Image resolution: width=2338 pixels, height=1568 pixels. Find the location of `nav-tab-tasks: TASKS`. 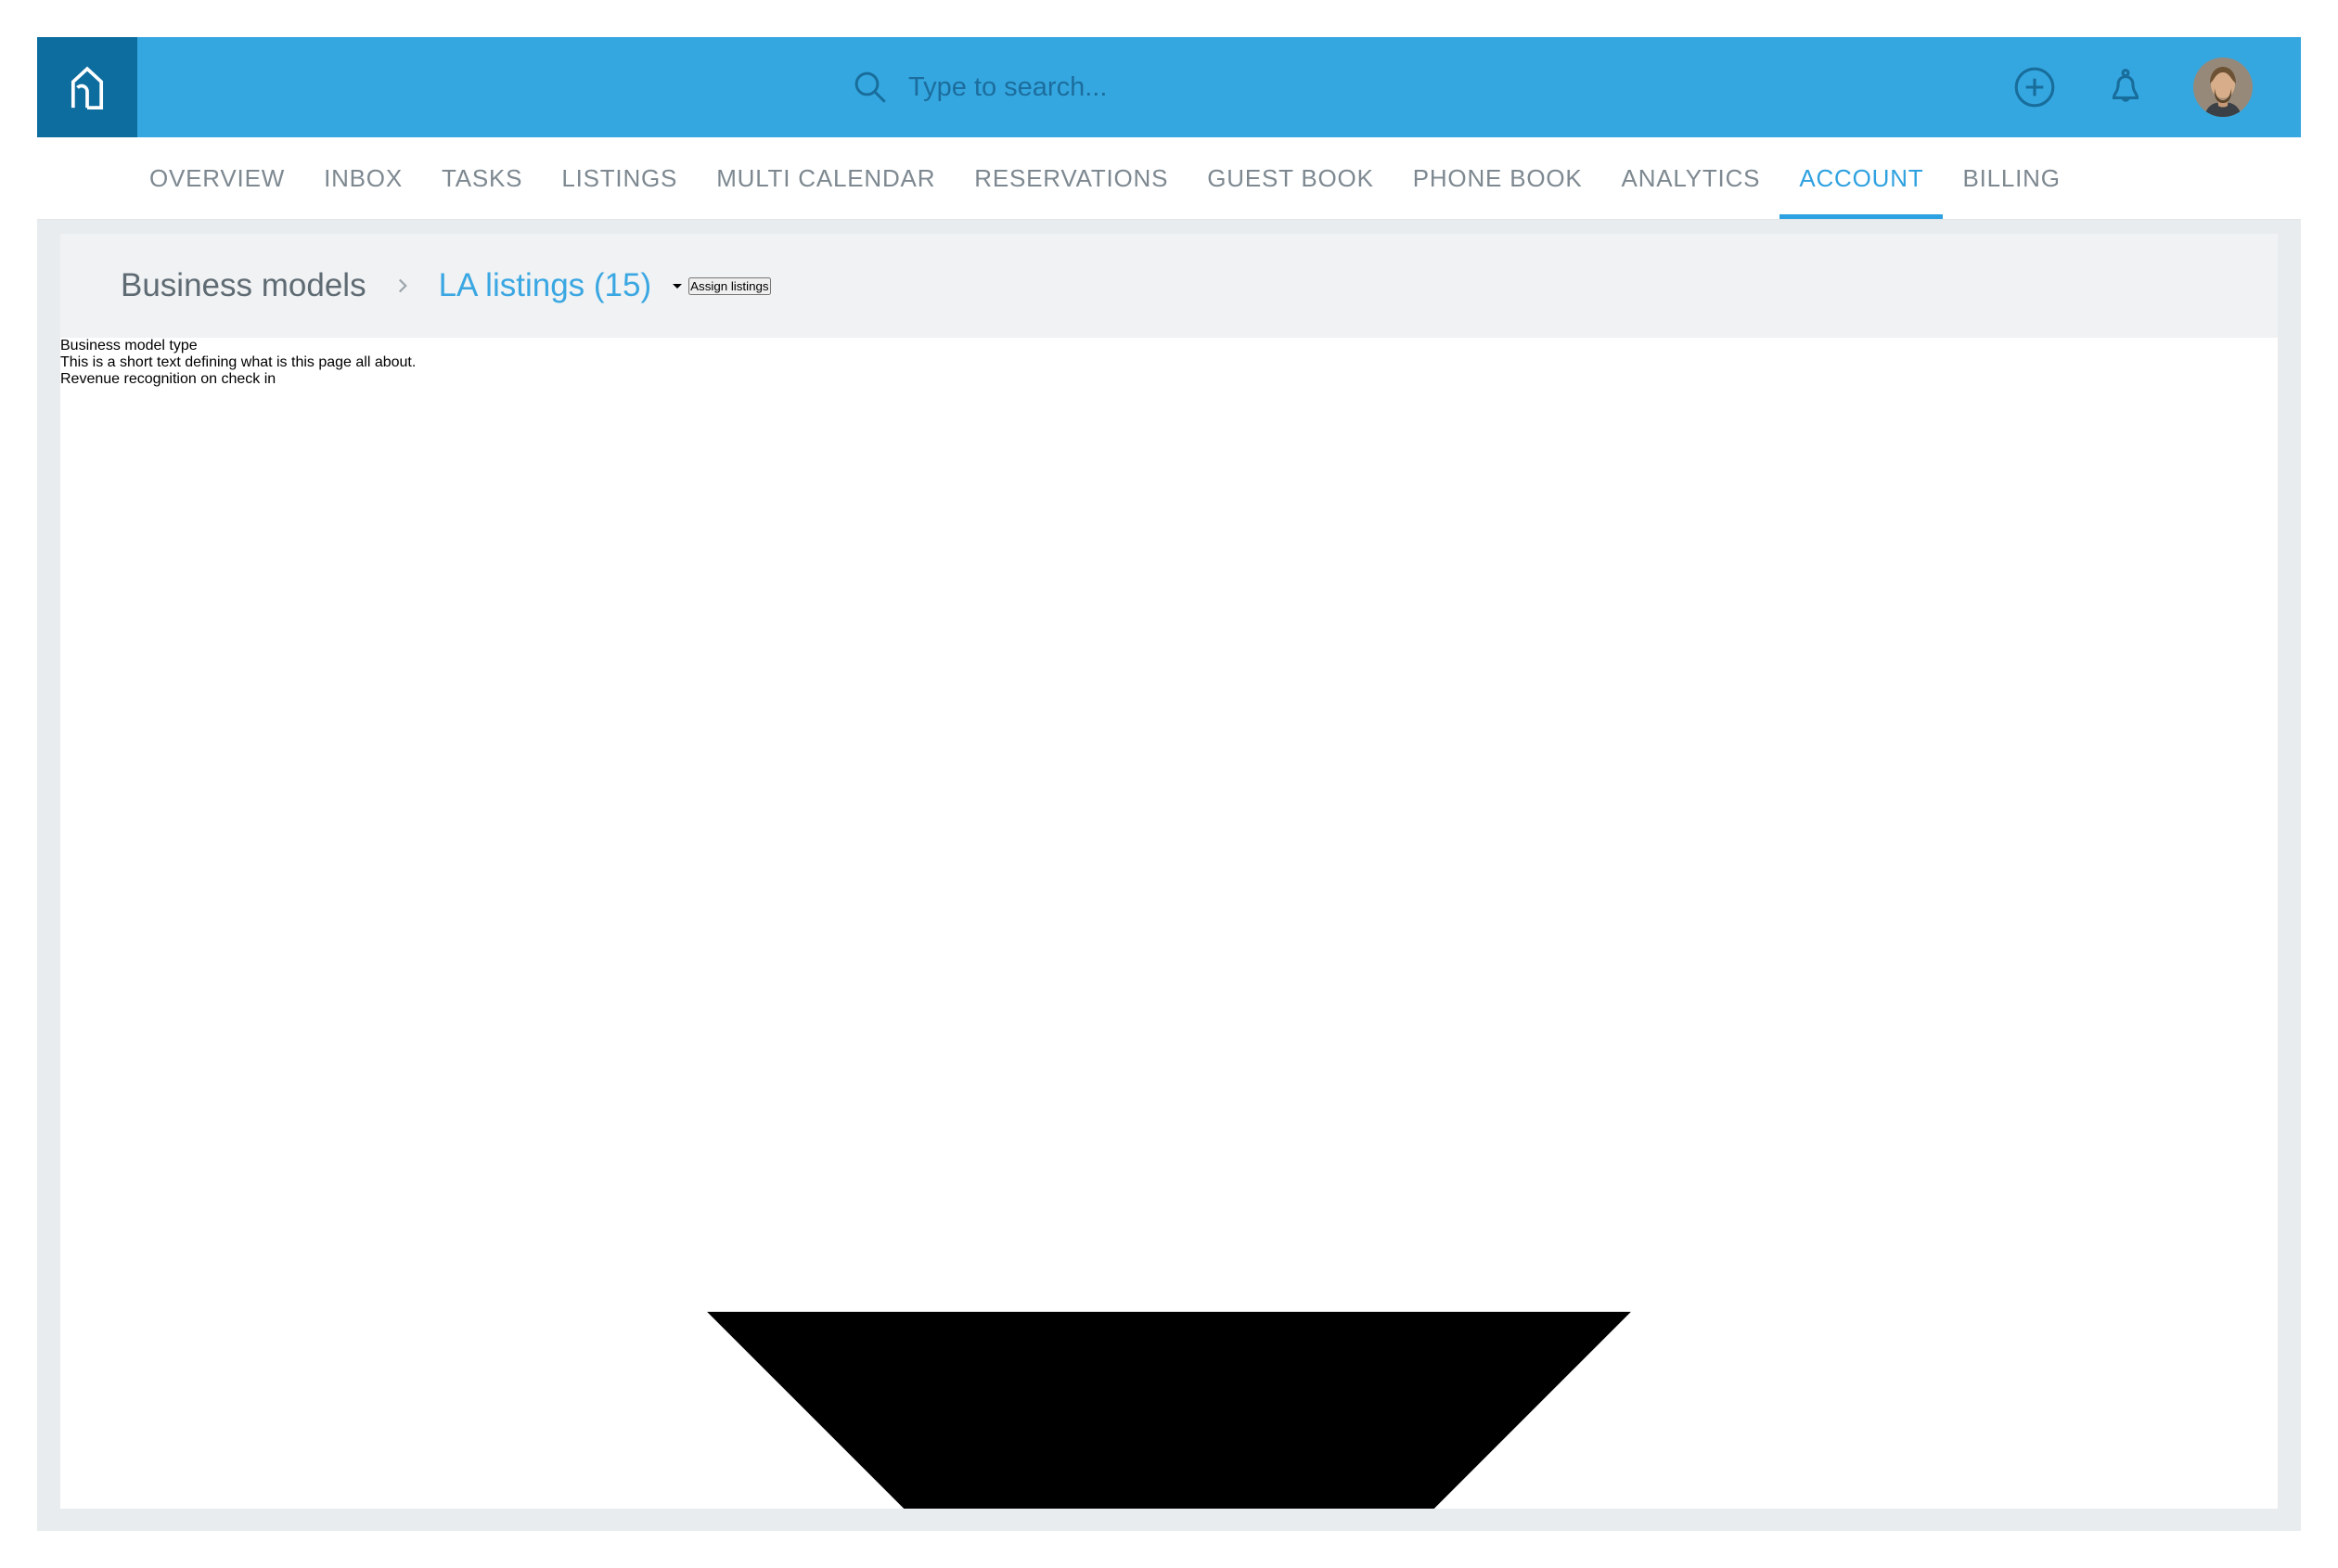

nav-tab-tasks: TASKS is located at coordinates (482, 177).